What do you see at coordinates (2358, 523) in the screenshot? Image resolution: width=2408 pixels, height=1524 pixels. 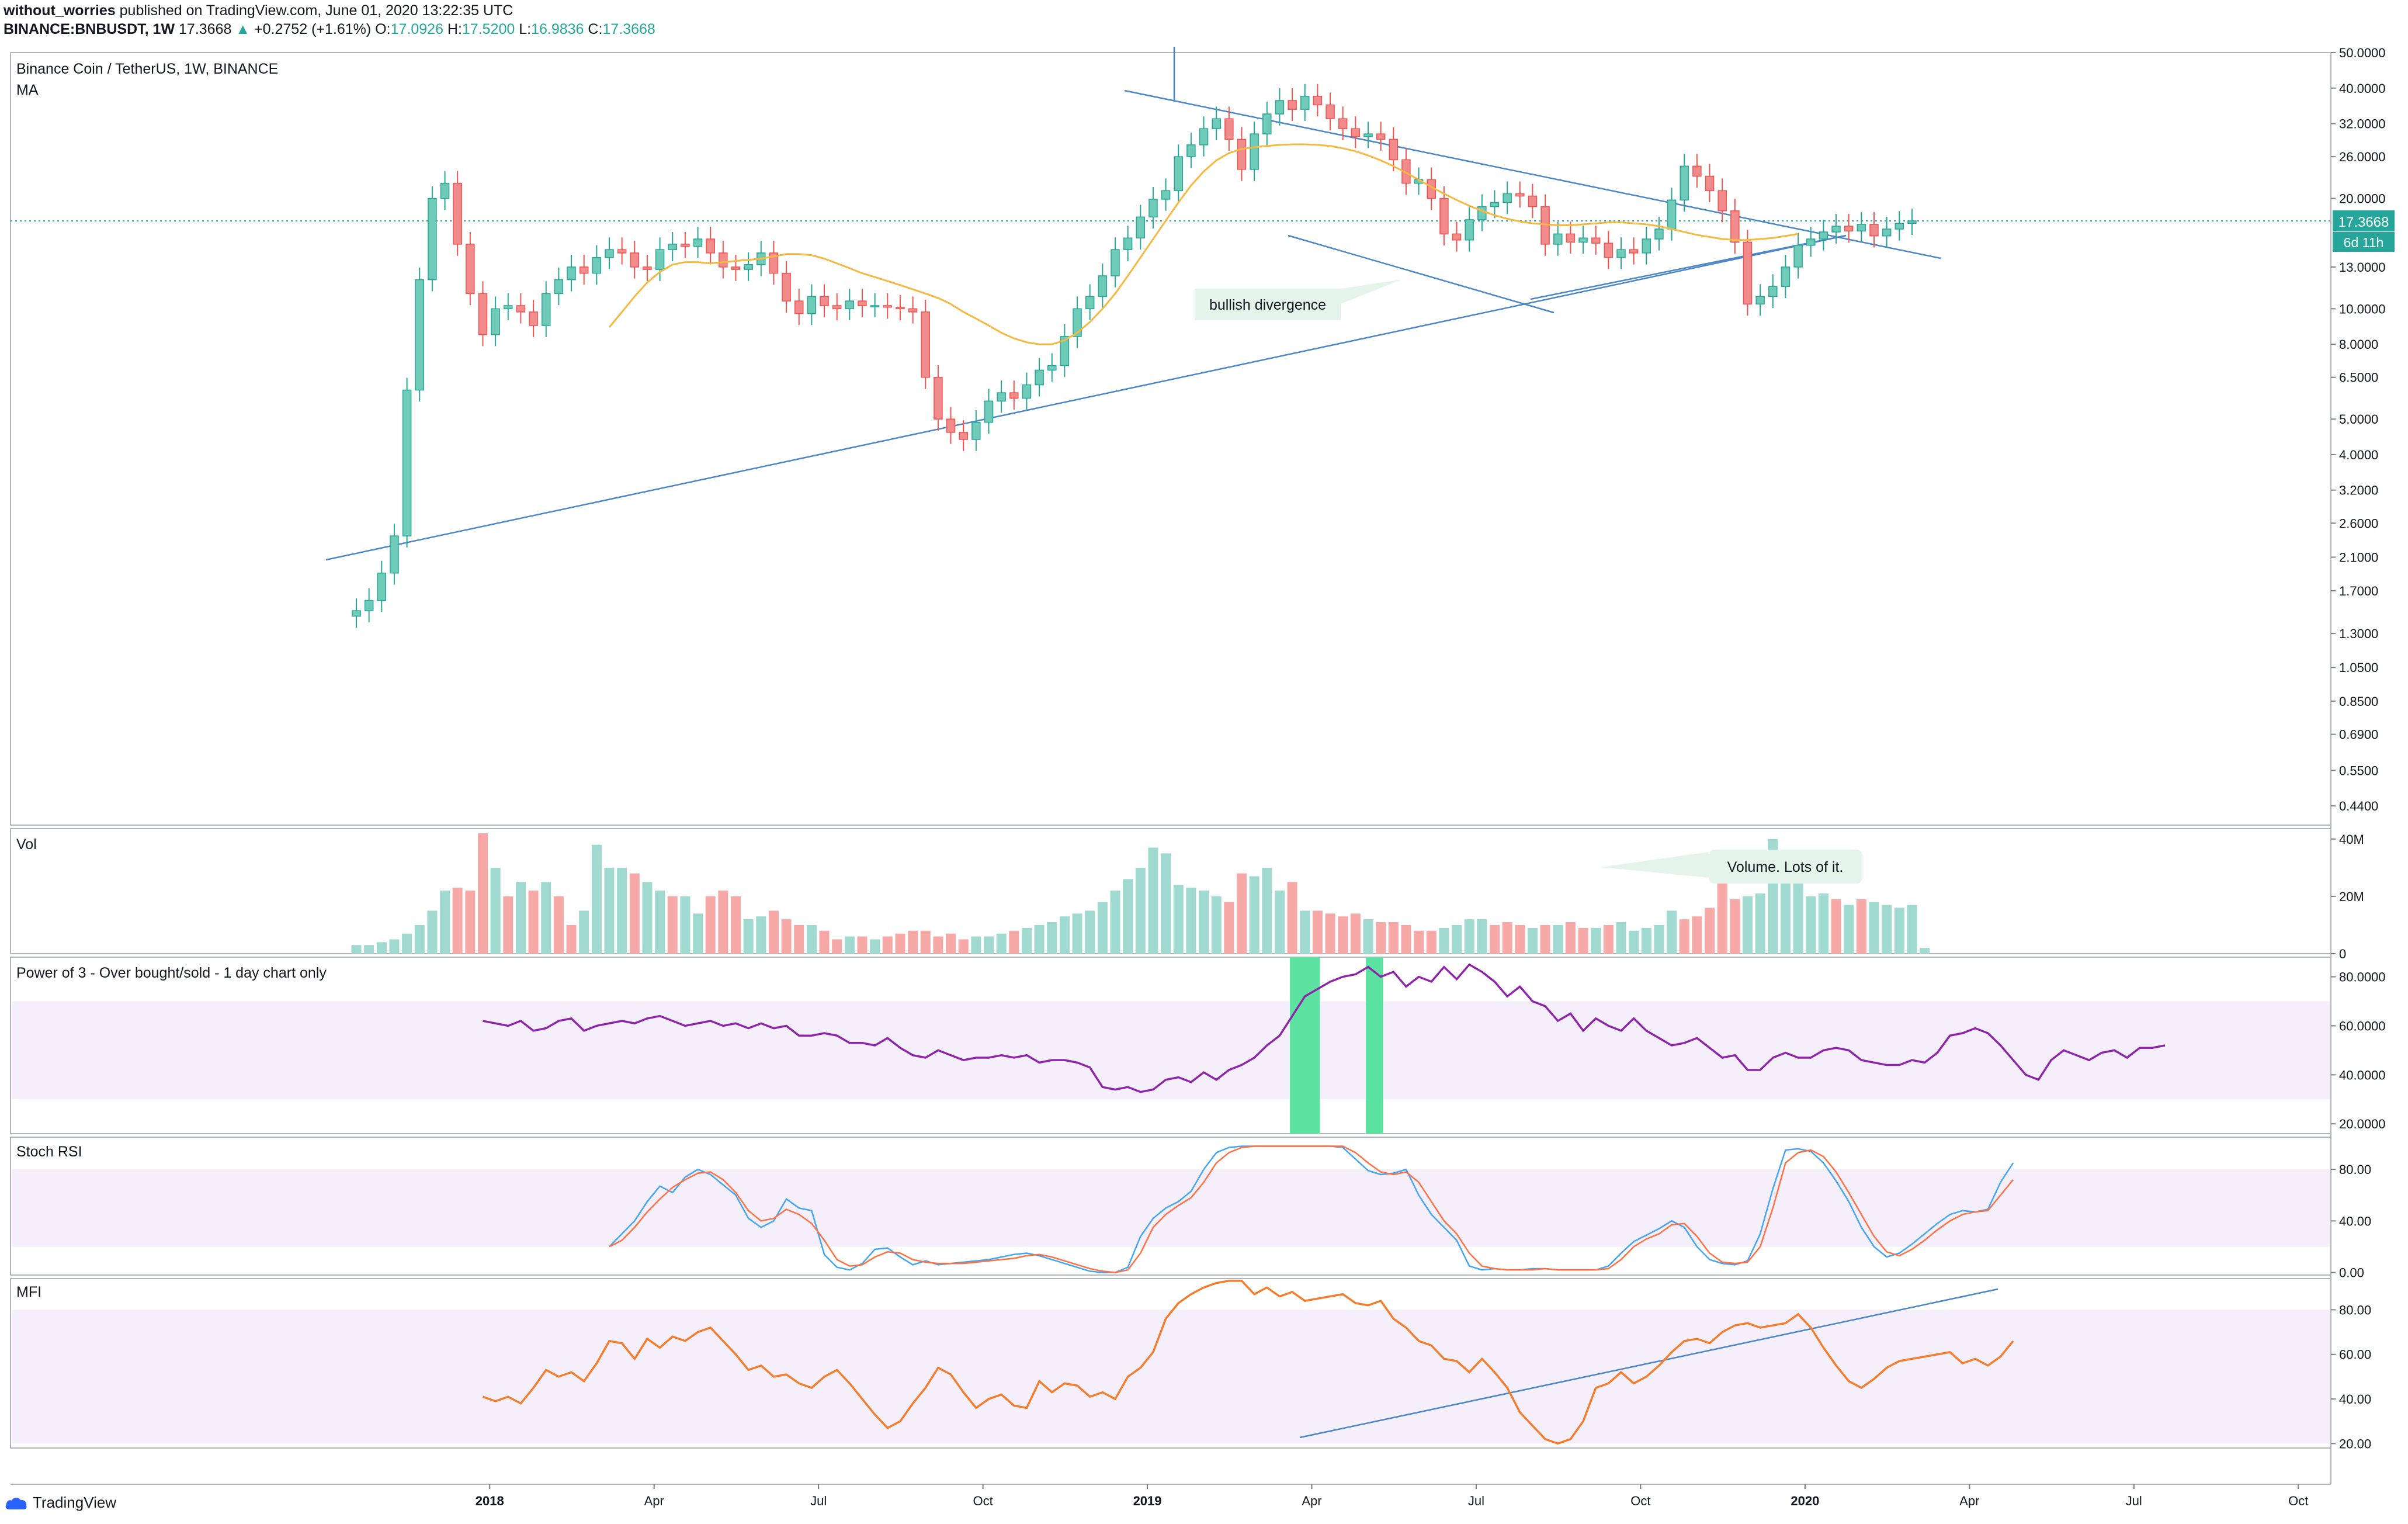 I see `price-tick-label: 2.6000` at bounding box center [2358, 523].